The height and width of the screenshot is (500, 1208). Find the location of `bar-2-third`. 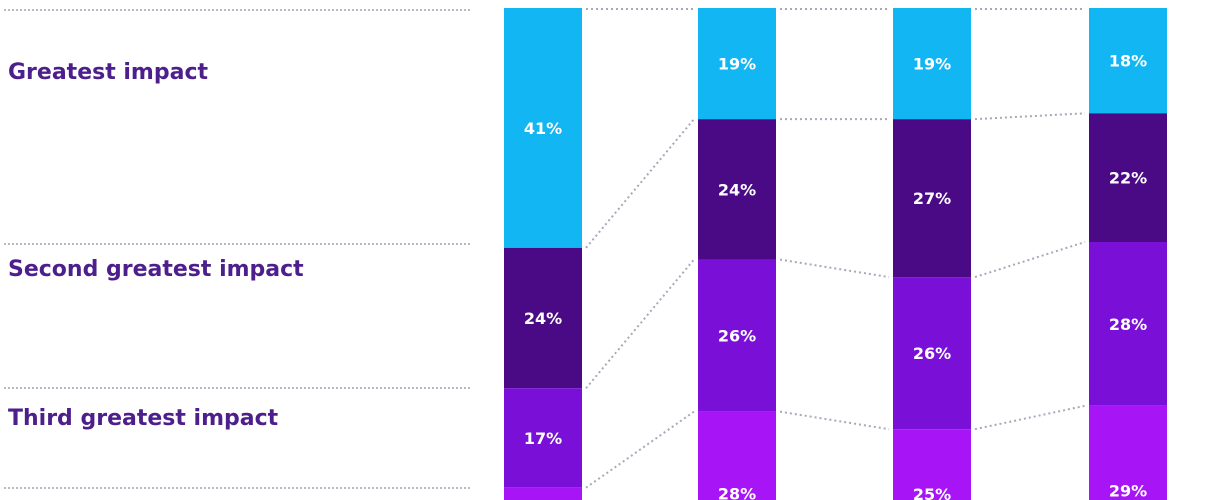

bar-2-third is located at coordinates (737, 335).